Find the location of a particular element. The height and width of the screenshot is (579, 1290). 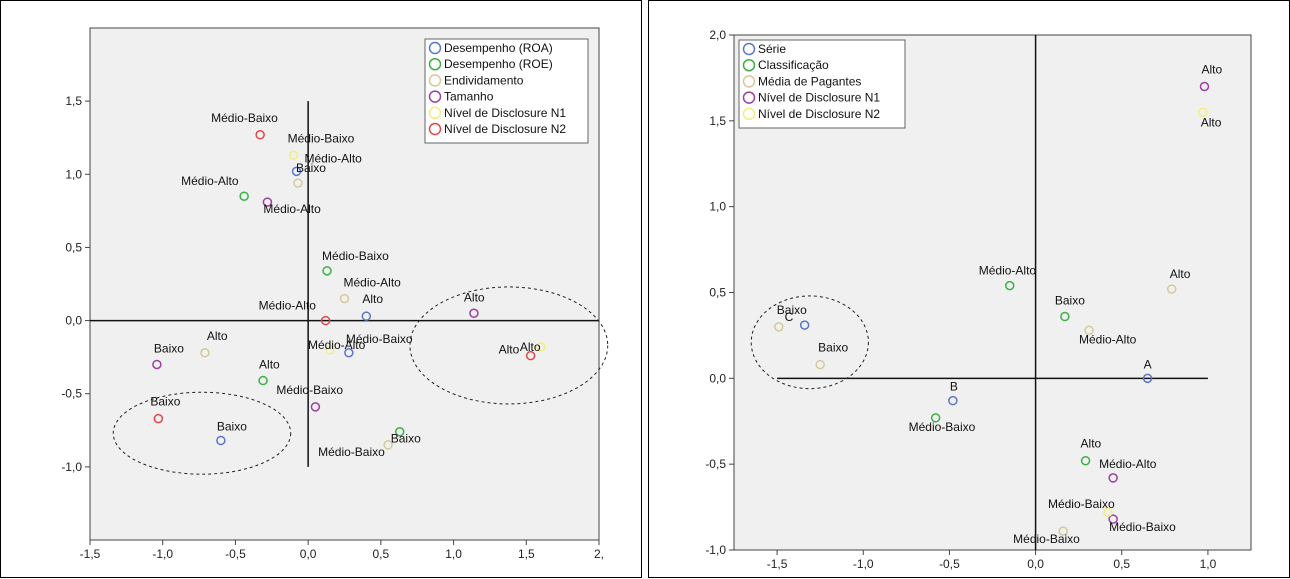

y-tick-label: 0,0 is located at coordinates (73, 321).